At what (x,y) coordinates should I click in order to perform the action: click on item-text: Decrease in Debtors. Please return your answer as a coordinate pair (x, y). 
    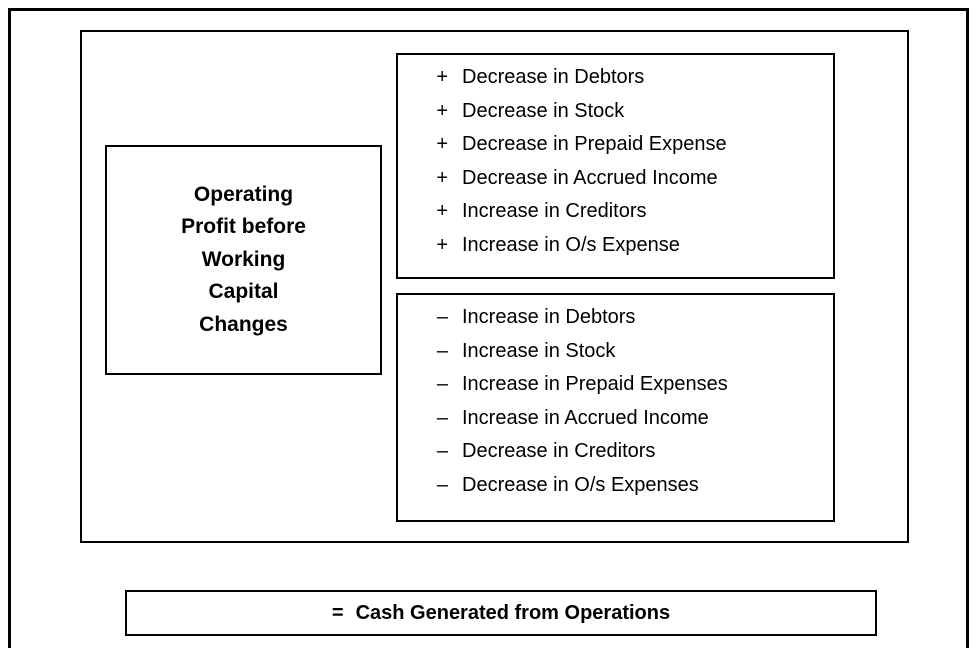
    Looking at the image, I should click on (553, 77).